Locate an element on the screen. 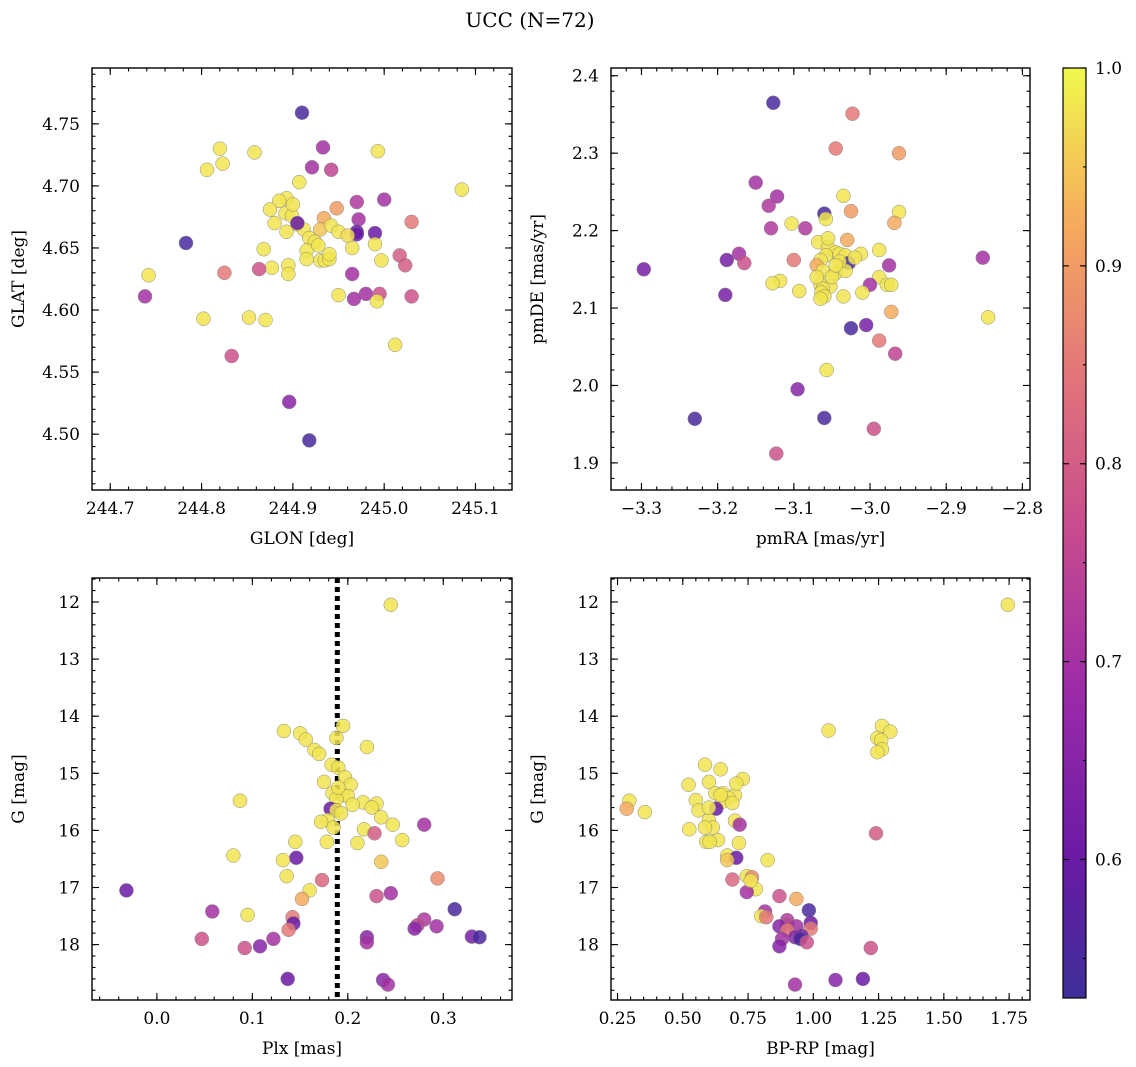  y-tick-label: 1.9 is located at coordinates (585, 464).